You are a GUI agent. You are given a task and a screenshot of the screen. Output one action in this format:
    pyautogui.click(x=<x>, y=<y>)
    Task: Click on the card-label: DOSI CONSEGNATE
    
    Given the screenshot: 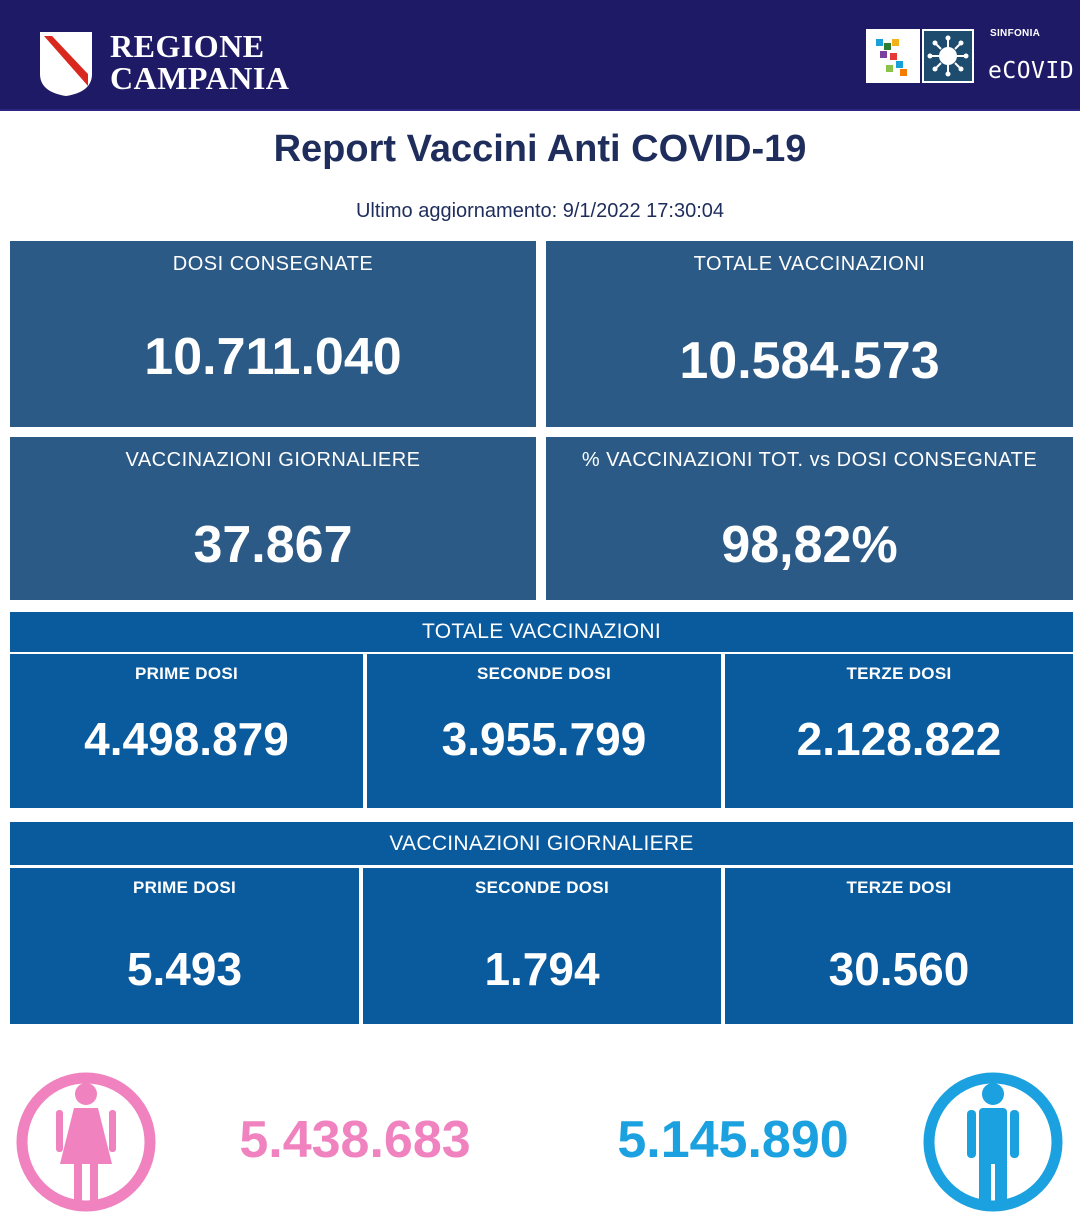 What is the action you would take?
    pyautogui.click(x=273, y=264)
    